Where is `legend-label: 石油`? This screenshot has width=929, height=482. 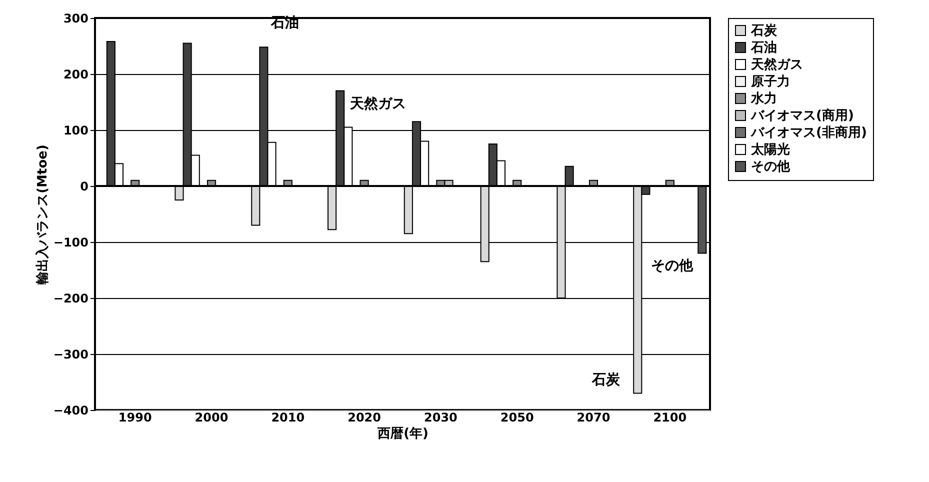 legend-label: 石油 is located at coordinates (763, 48).